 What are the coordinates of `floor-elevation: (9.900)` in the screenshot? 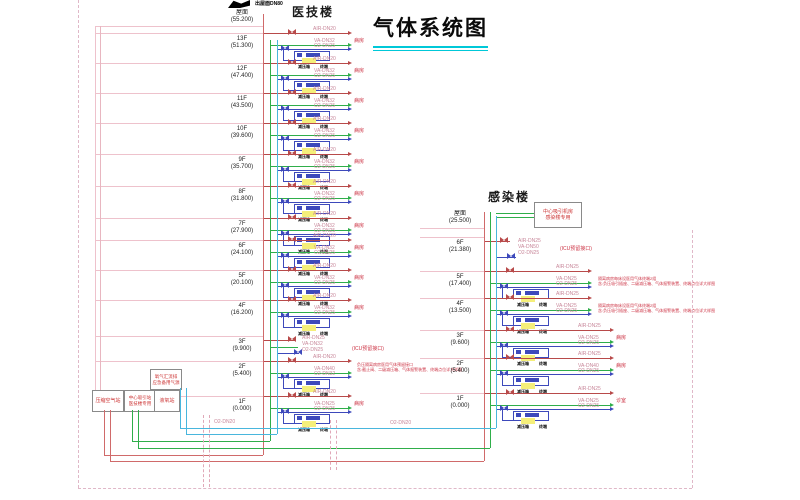 It's located at (242, 348).